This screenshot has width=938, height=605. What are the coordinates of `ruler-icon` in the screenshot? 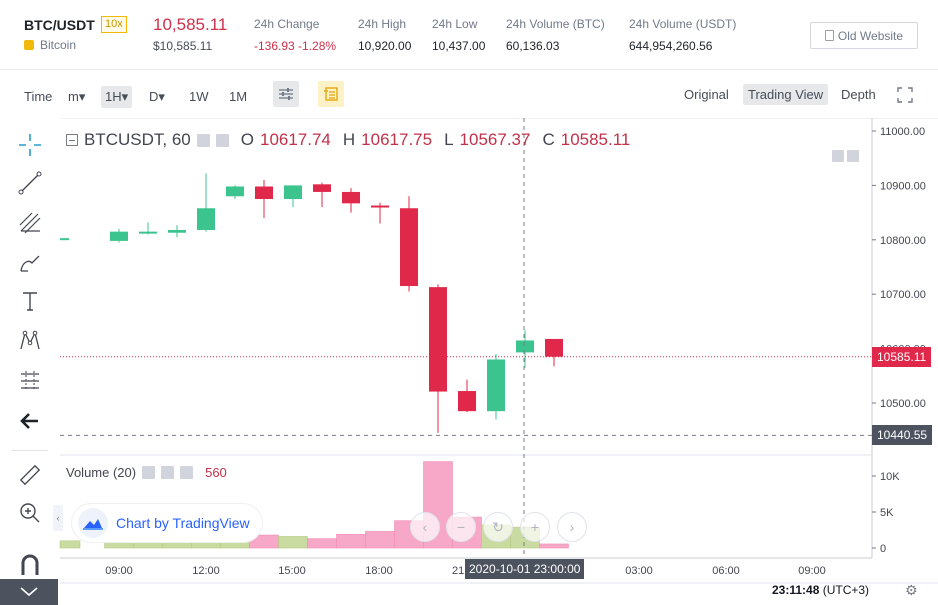 It's located at (30, 475).